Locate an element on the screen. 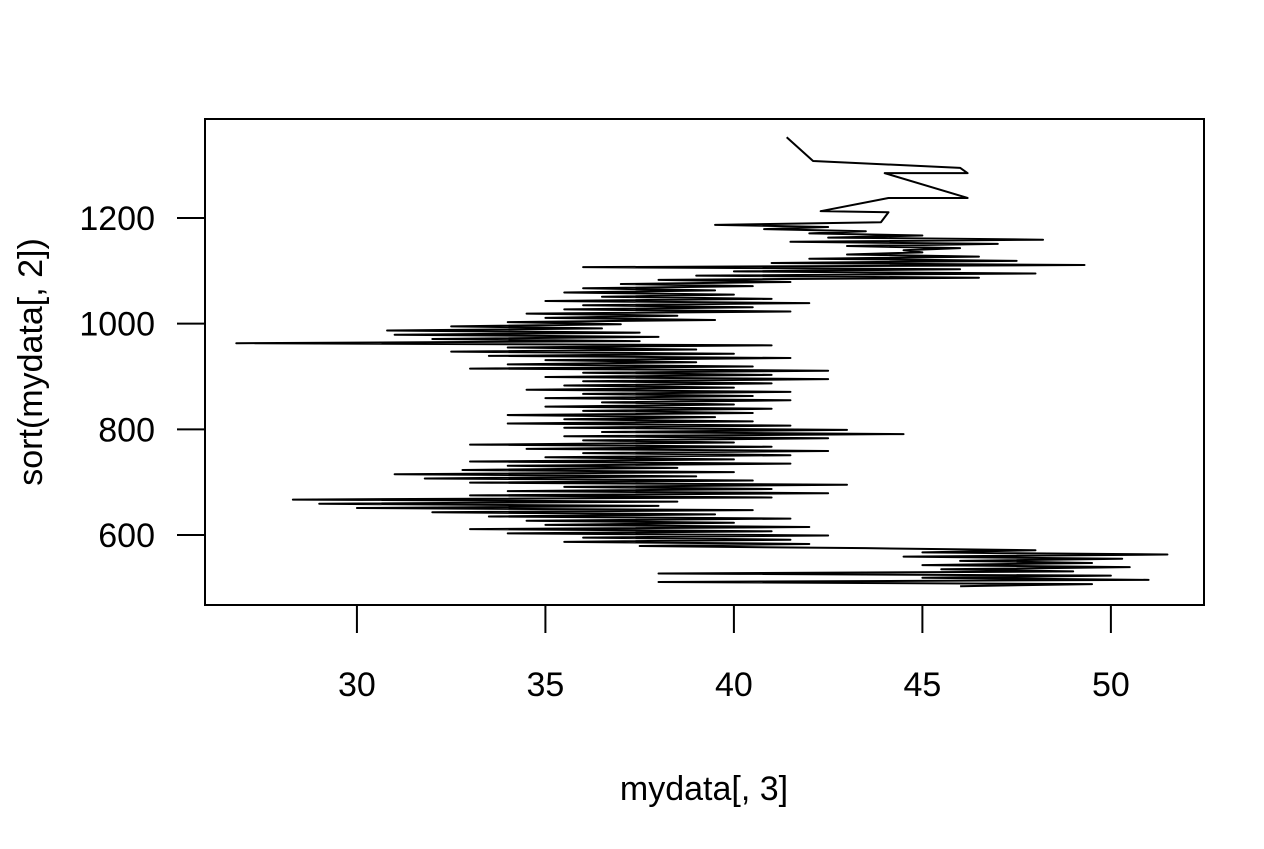 Image resolution: width=1264 pixels, height=849 pixels. y-tick-label: 1000 is located at coordinates (117, 325).